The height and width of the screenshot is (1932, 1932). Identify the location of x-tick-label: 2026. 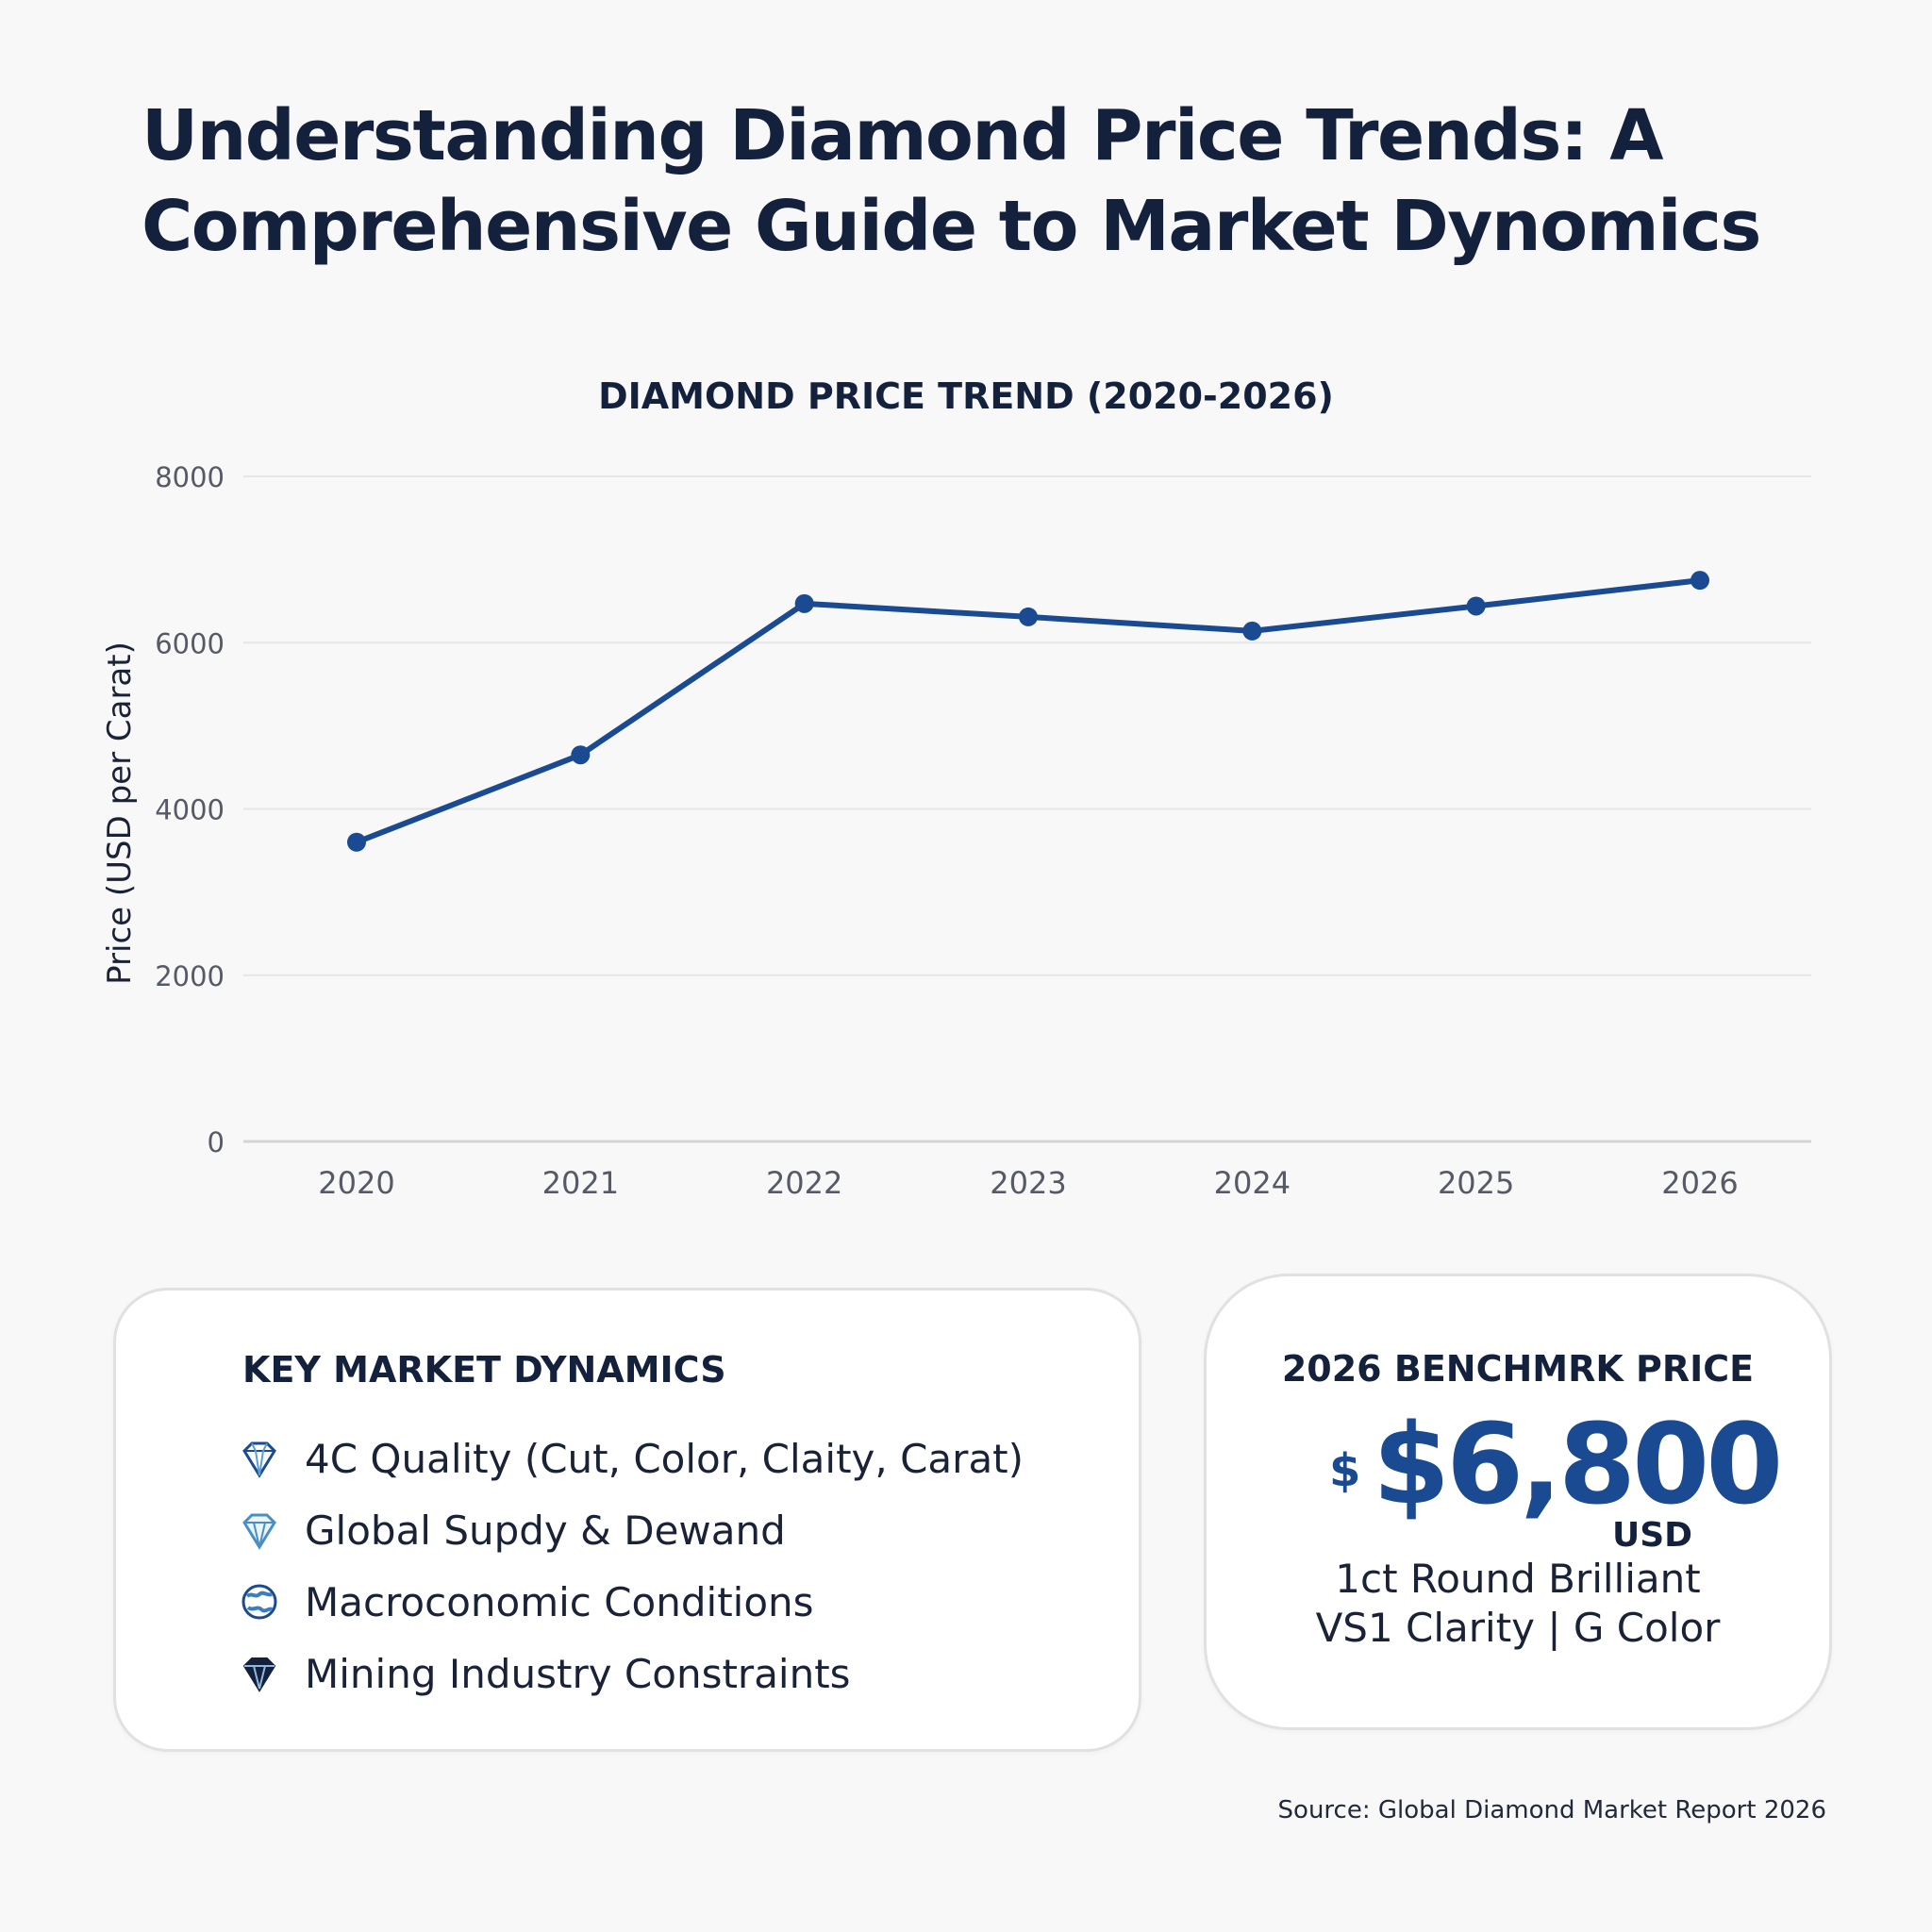
(1699, 1183).